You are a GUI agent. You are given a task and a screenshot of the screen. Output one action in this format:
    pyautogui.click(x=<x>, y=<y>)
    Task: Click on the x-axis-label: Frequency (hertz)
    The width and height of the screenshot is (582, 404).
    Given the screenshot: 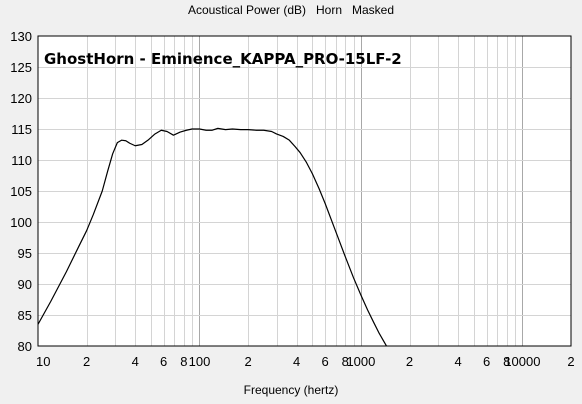 What is the action you would take?
    pyautogui.click(x=291, y=390)
    